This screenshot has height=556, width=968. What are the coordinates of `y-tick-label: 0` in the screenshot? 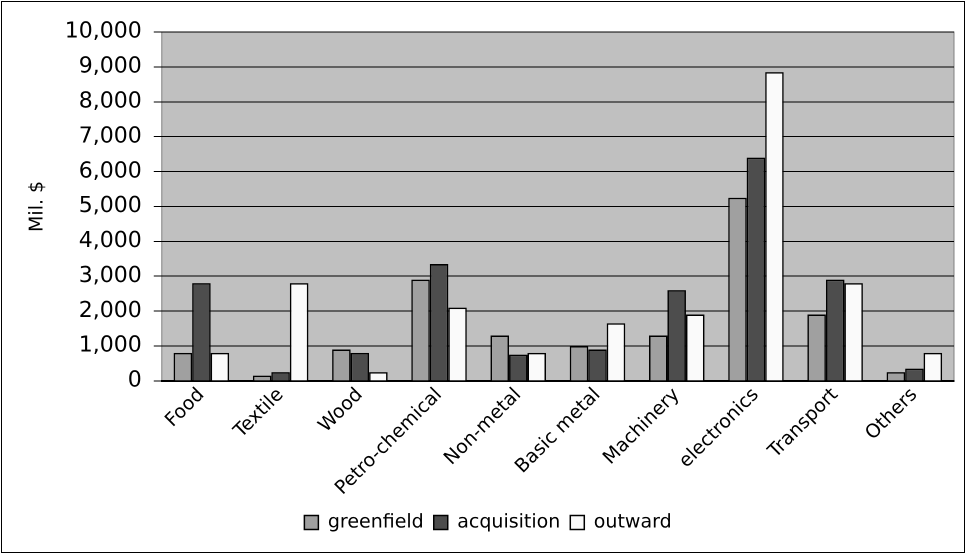 It's located at (135, 380).